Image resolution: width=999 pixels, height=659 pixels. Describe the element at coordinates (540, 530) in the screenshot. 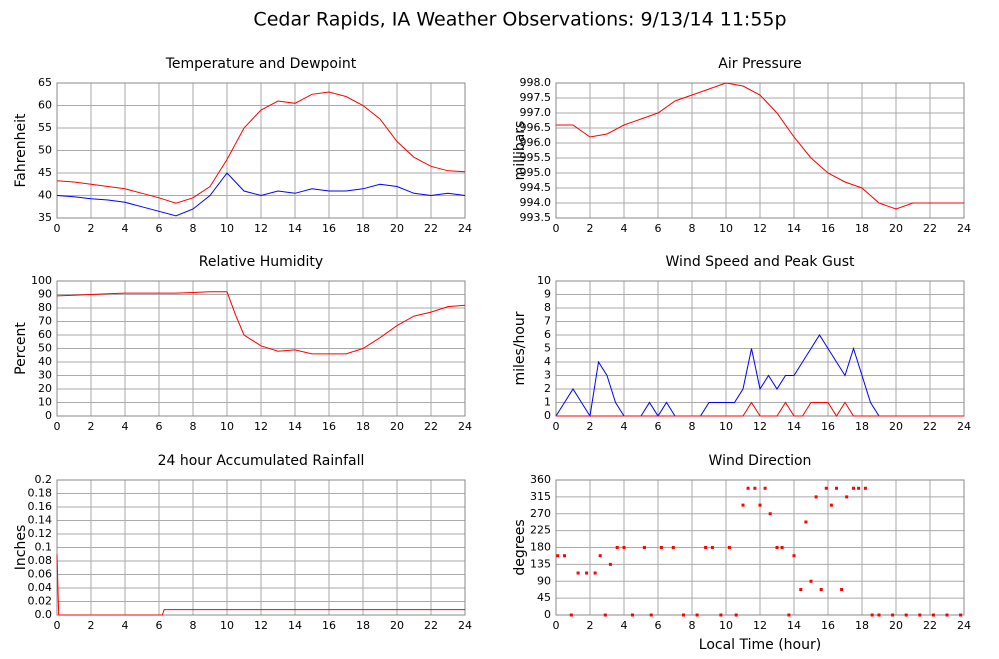

I see `y-tick-label: 225` at that location.